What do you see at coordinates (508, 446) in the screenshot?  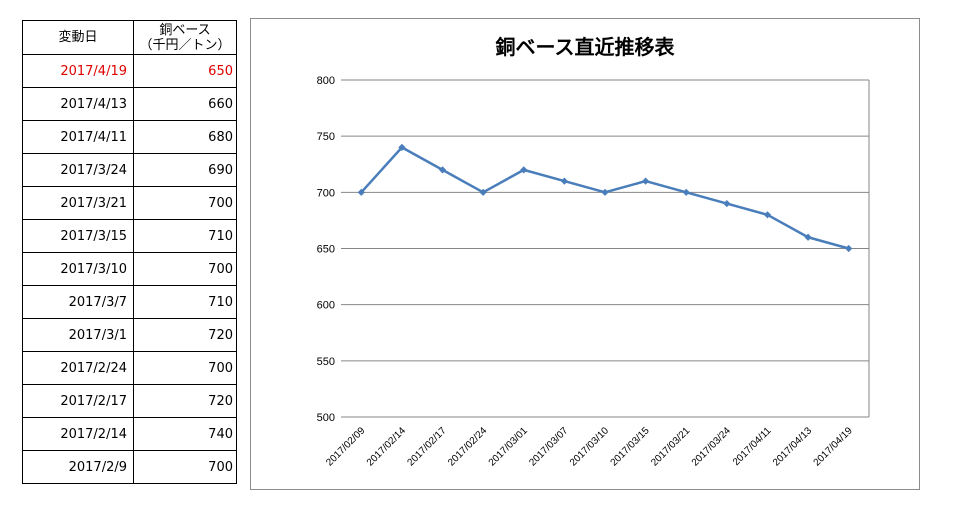 I see `x-tick-label: 2017/03/01` at bounding box center [508, 446].